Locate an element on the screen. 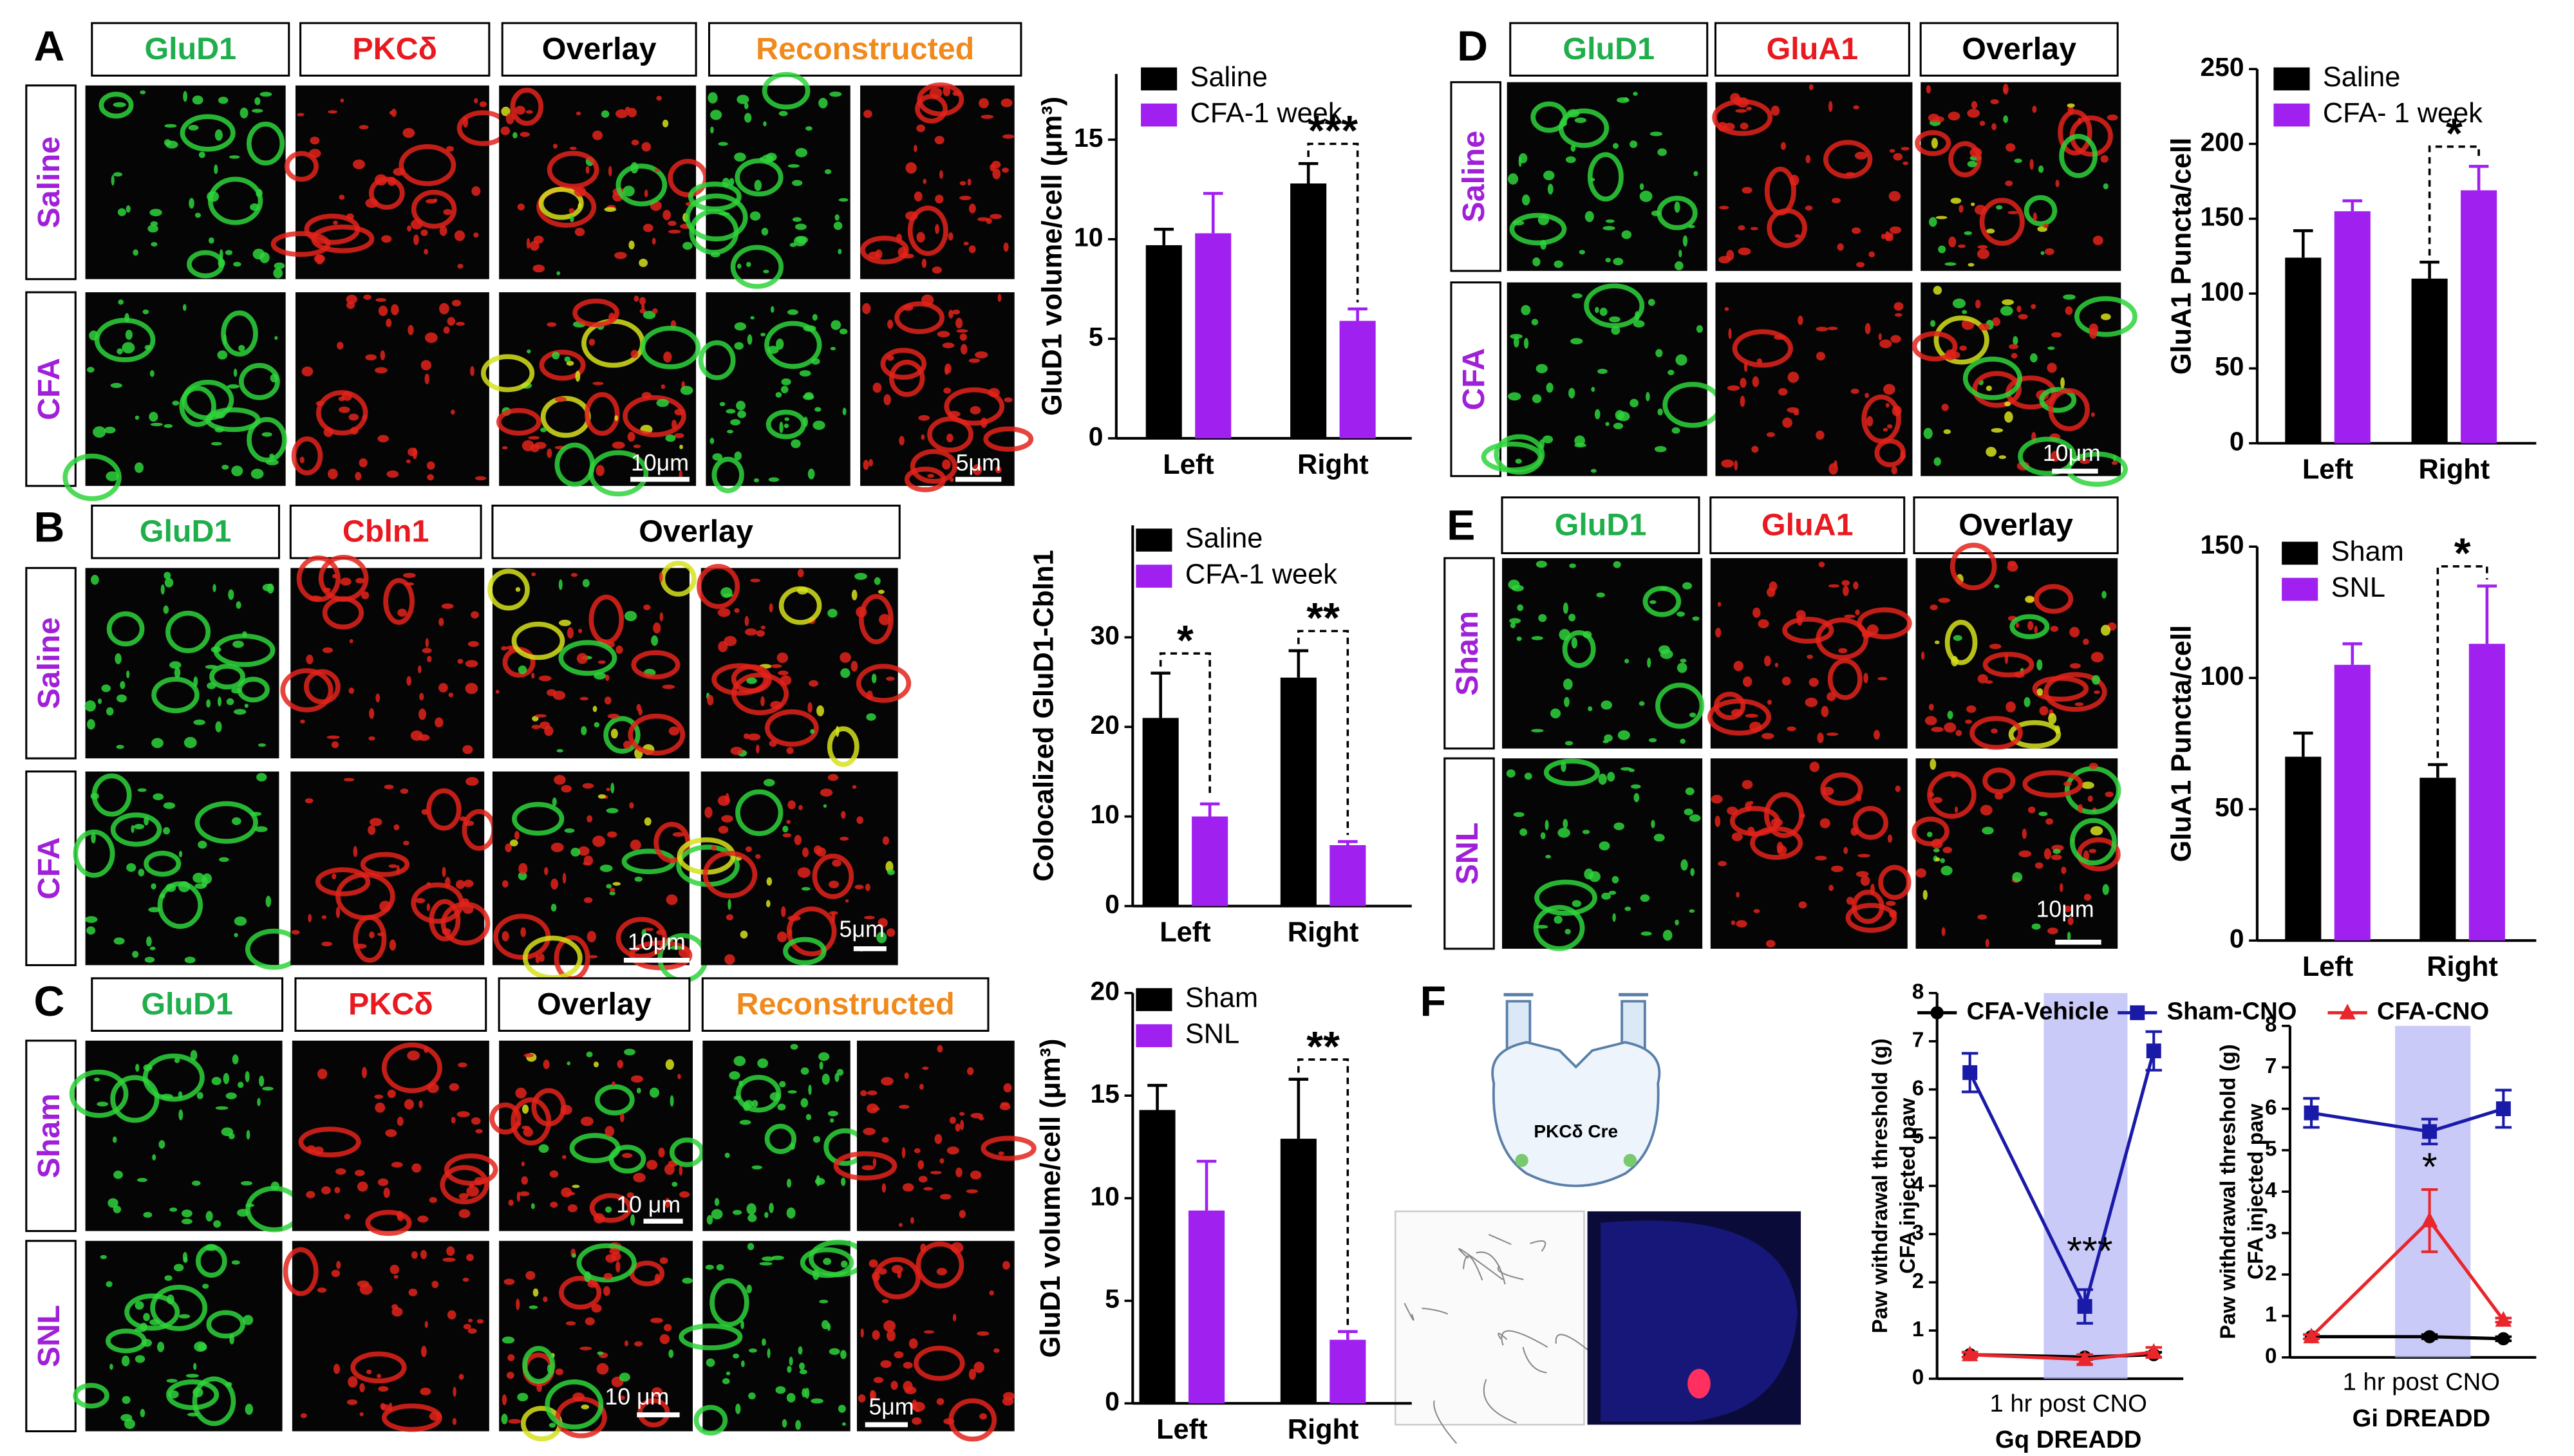  row-label: CFA is located at coordinates (49, 868).